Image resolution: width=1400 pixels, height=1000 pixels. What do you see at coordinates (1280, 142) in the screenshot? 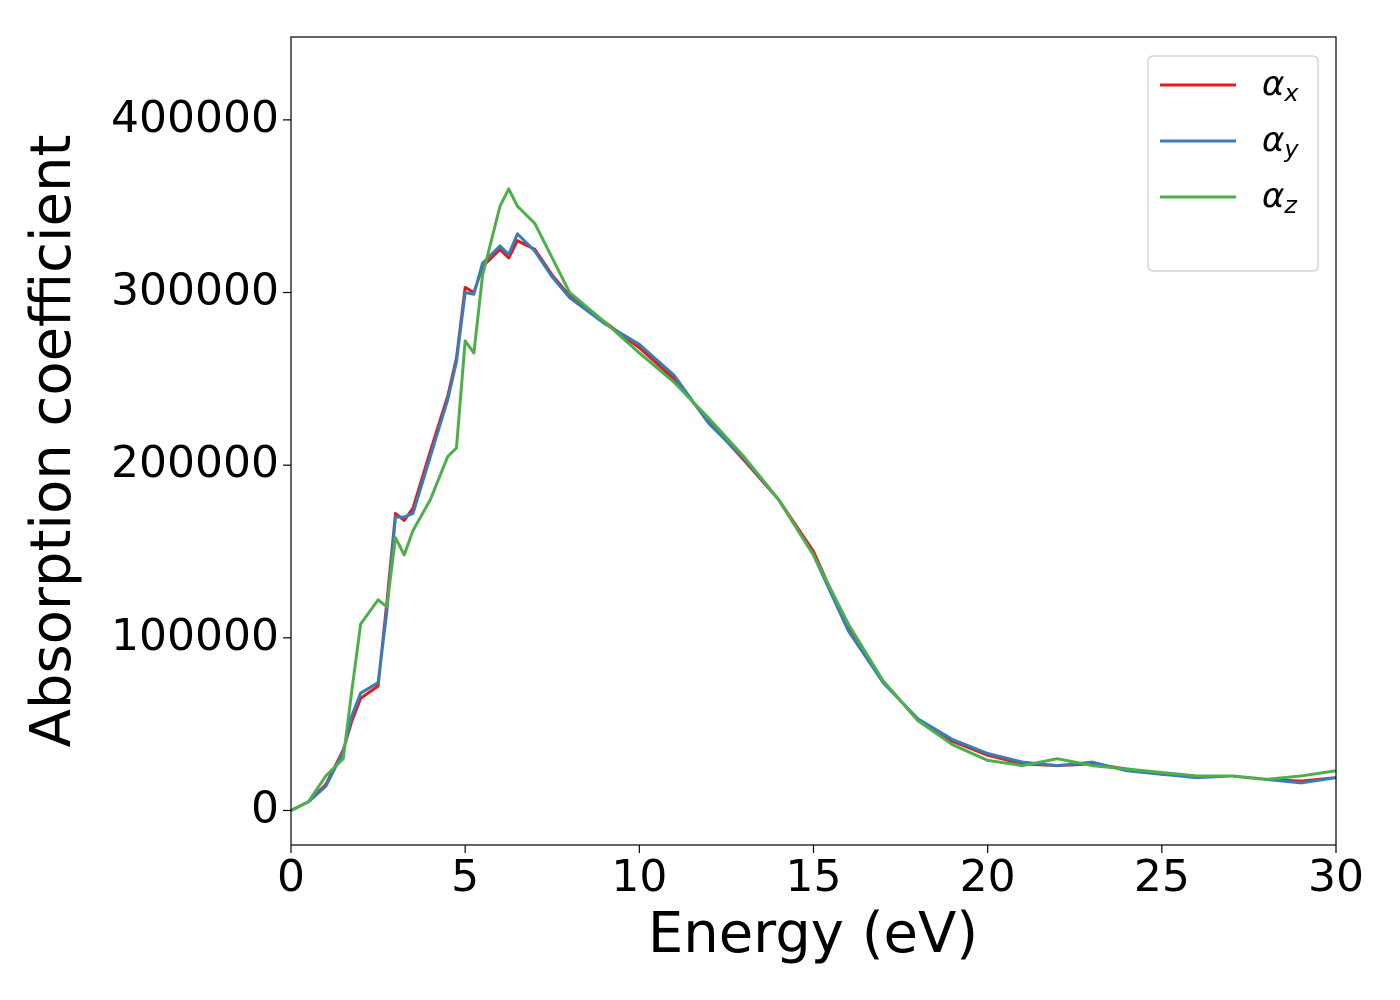
I see `legend-label: αy` at bounding box center [1280, 142].